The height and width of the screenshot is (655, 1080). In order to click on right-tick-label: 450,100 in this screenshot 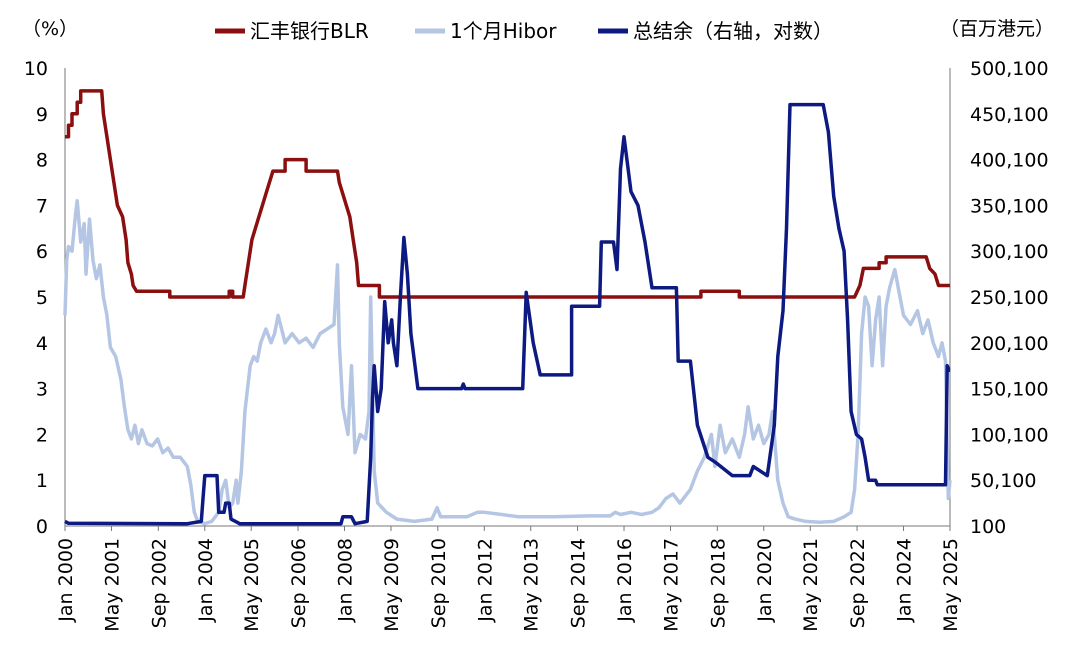, I will do `click(1009, 115)`.